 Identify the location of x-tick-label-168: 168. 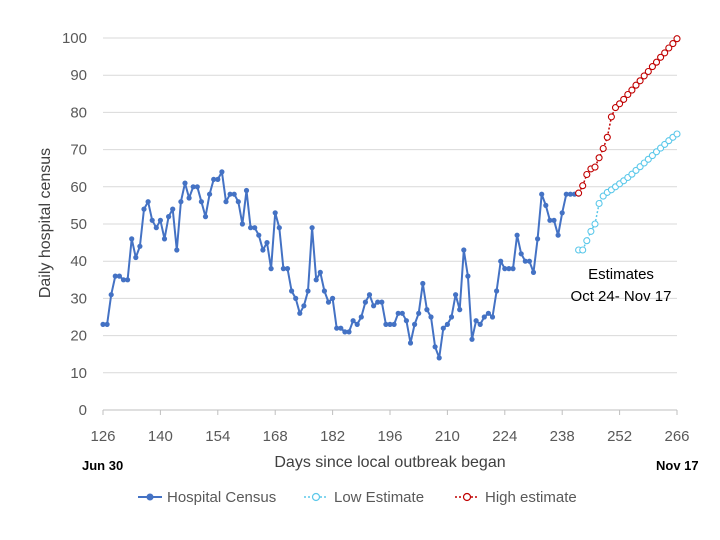
(275, 436).